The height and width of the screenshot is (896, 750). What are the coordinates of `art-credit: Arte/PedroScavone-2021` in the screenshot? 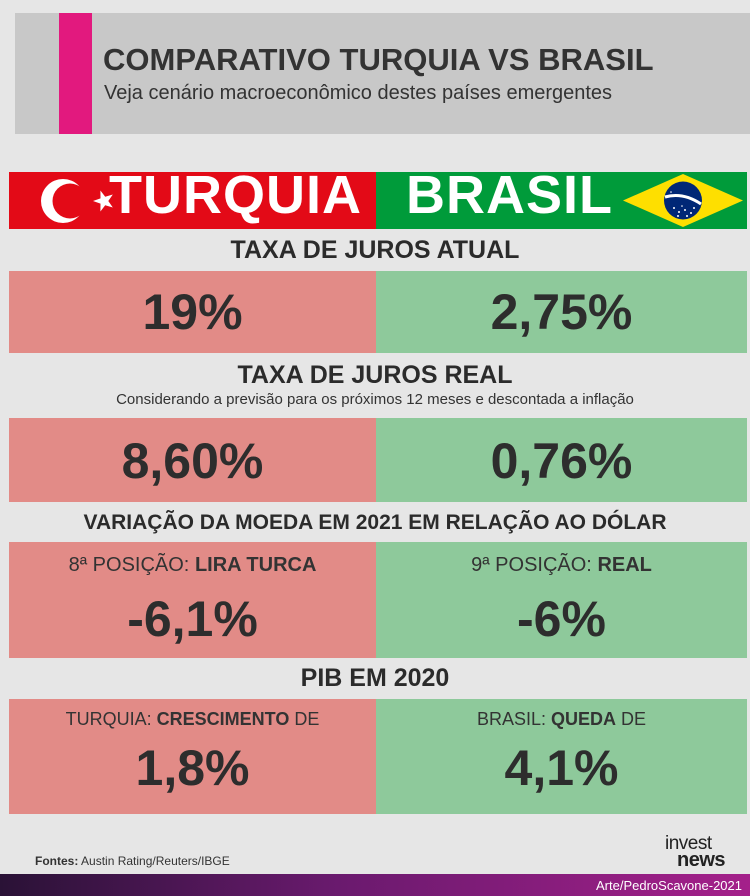 It's located at (669, 885).